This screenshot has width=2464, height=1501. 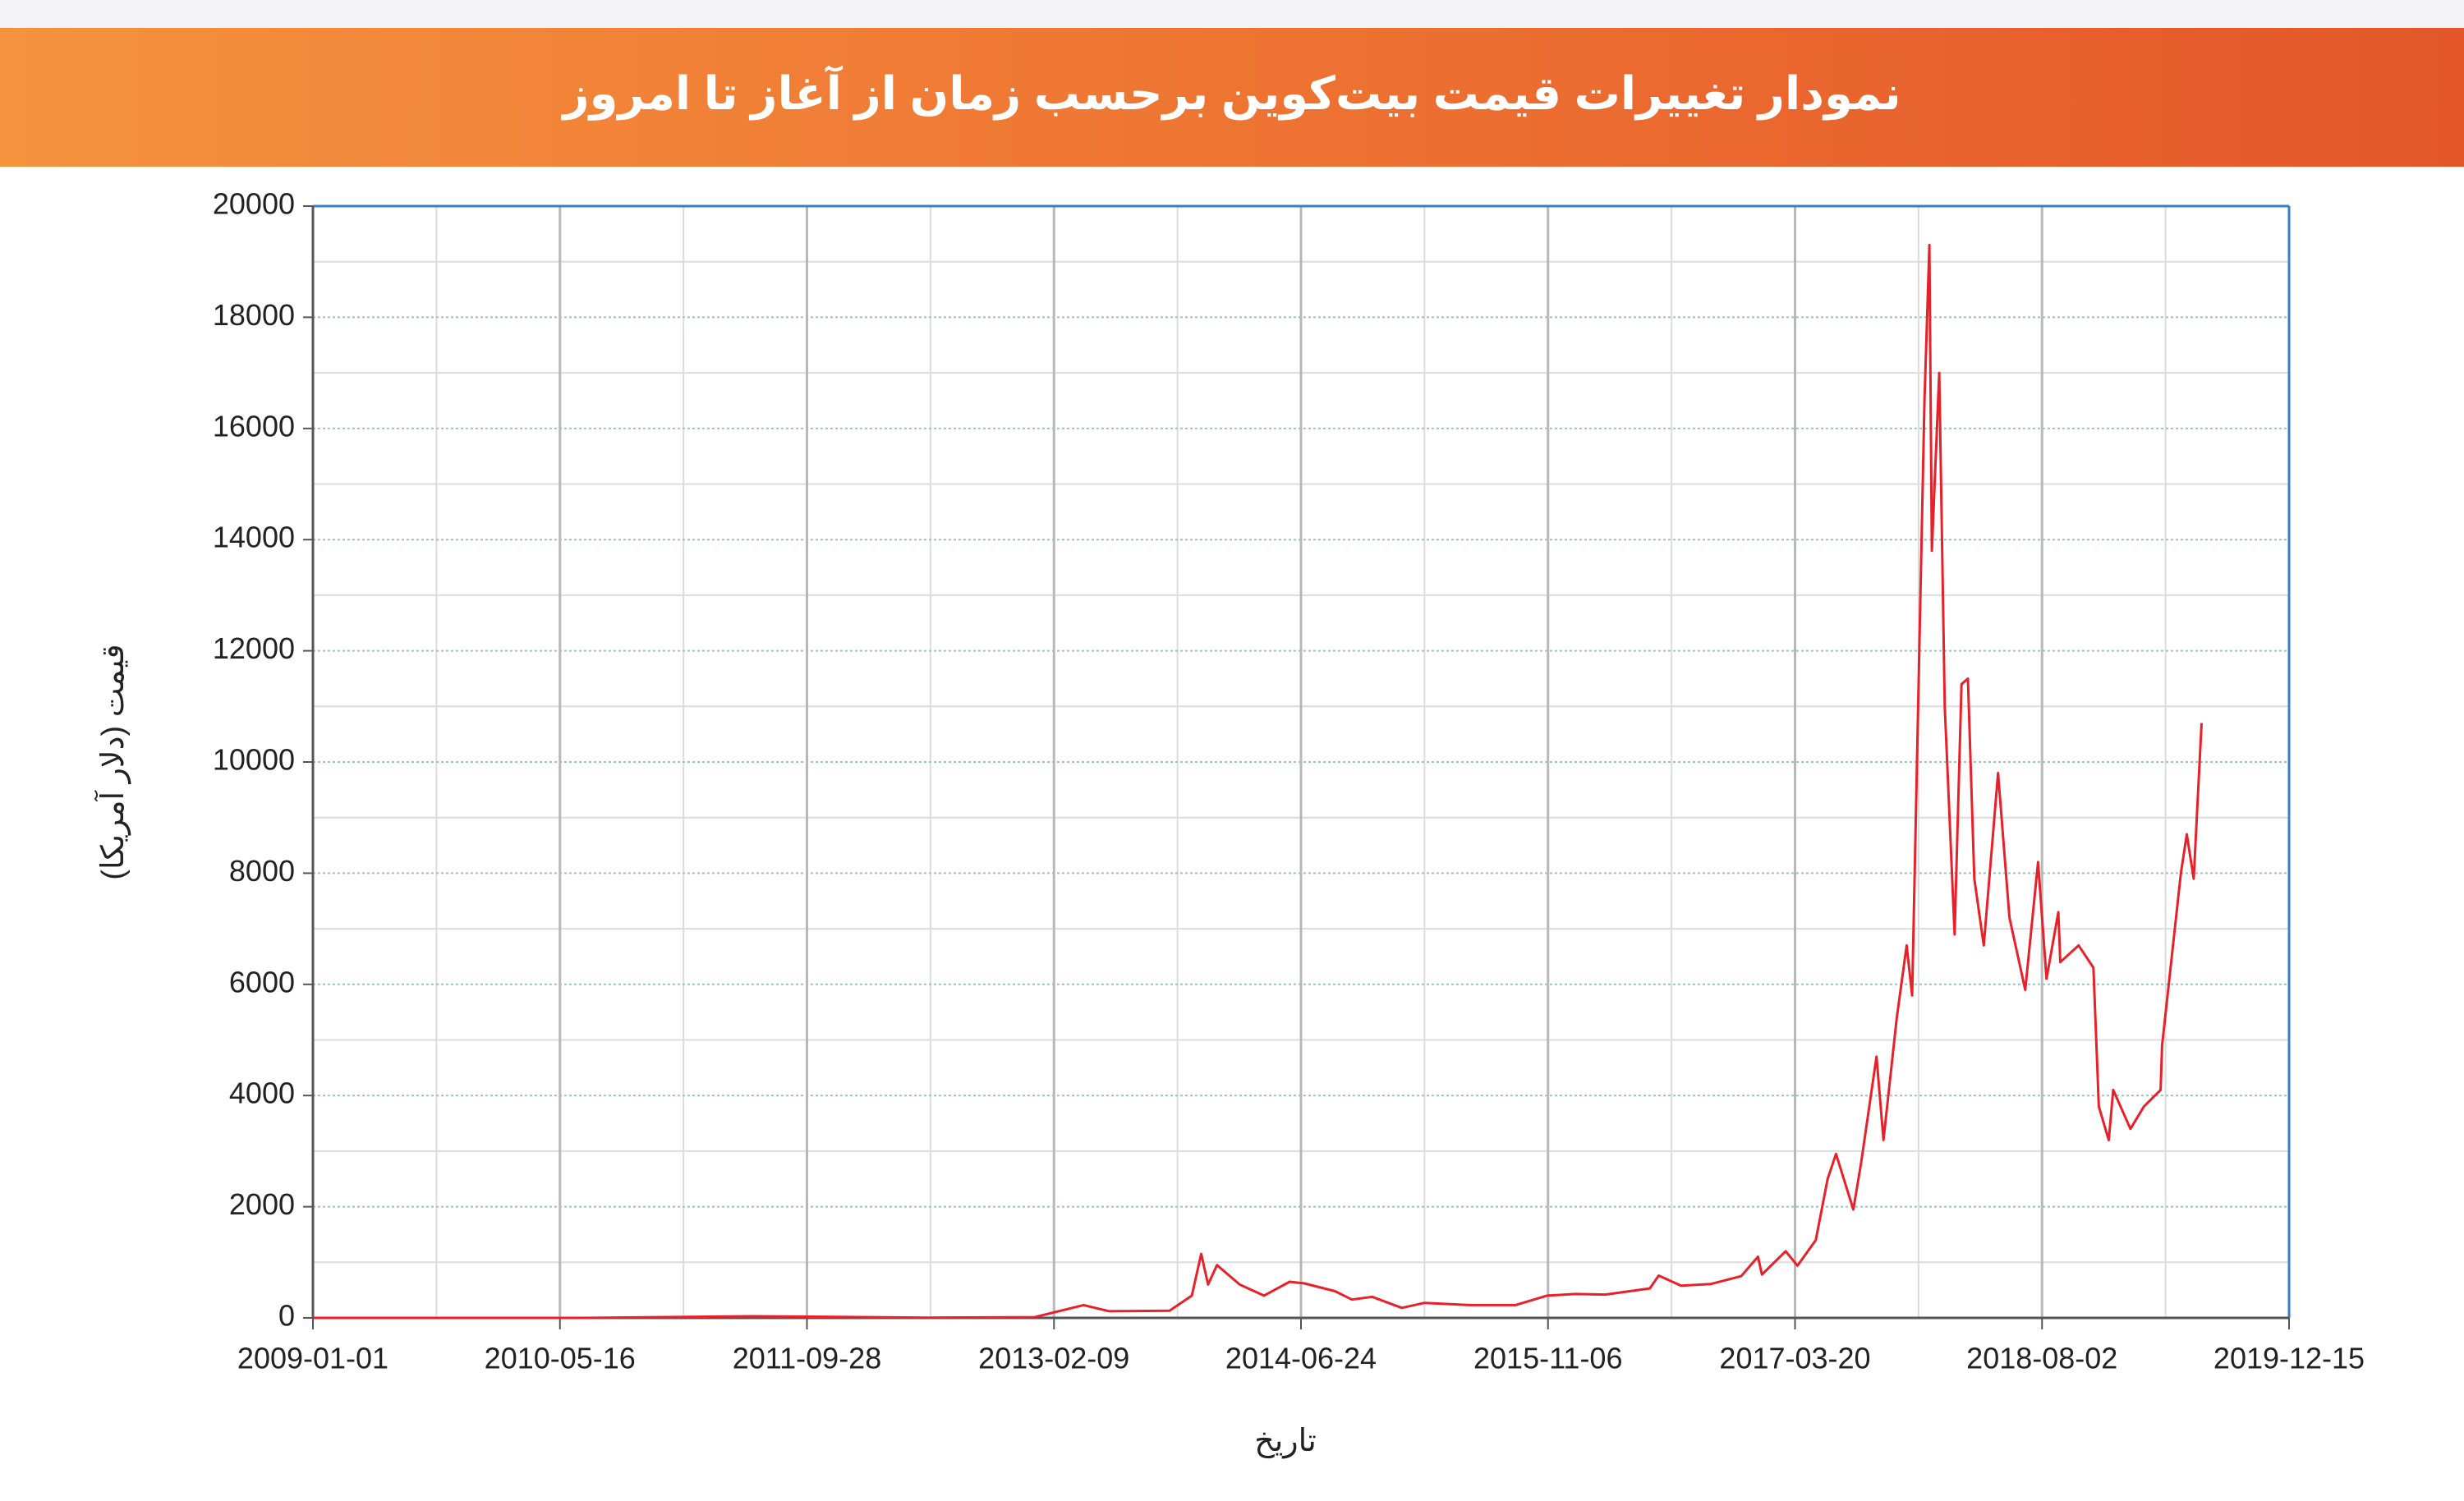 I want to click on x-tick-label: 2011-09-28, so click(x=807, y=1358).